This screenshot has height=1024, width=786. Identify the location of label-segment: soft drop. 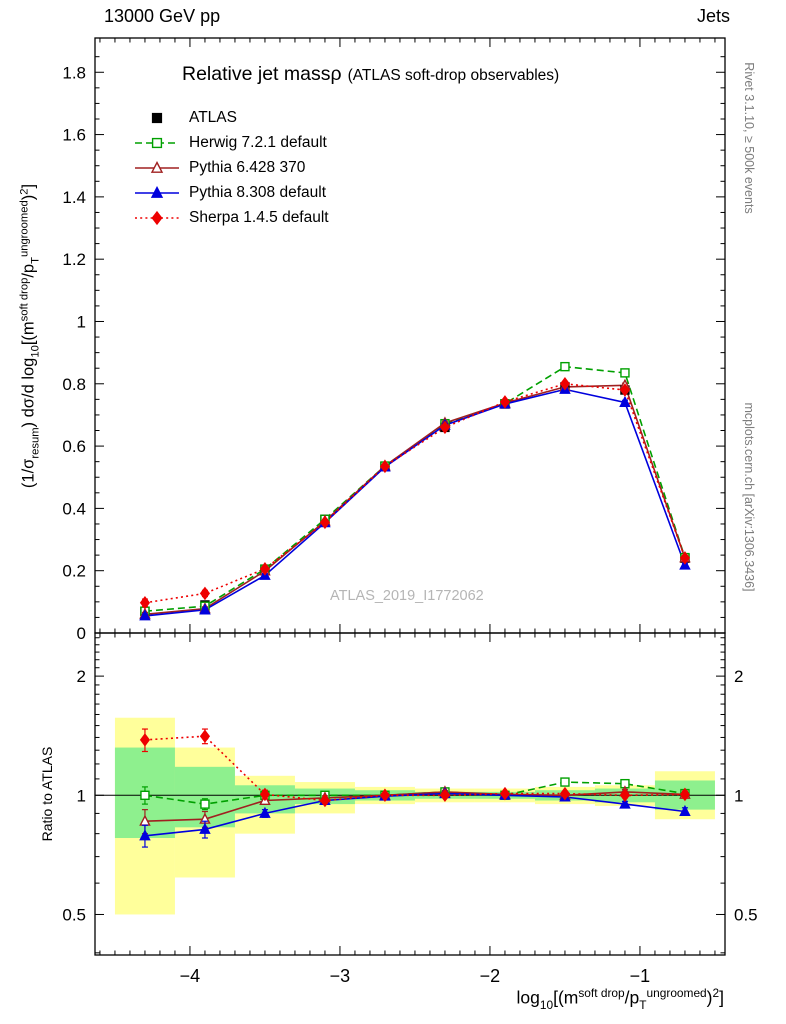
(601, 993).